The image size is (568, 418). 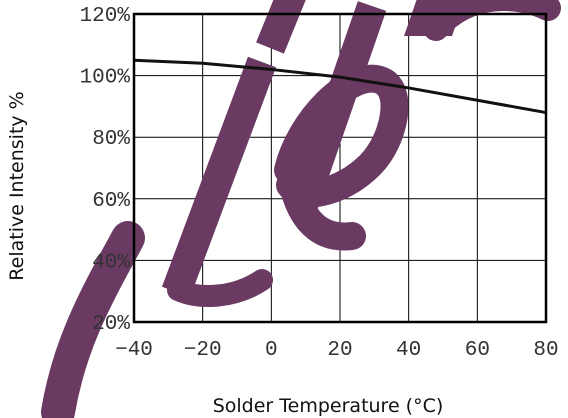 What do you see at coordinates (203, 350) in the screenshot?
I see `x-tick-label-1: −20` at bounding box center [203, 350].